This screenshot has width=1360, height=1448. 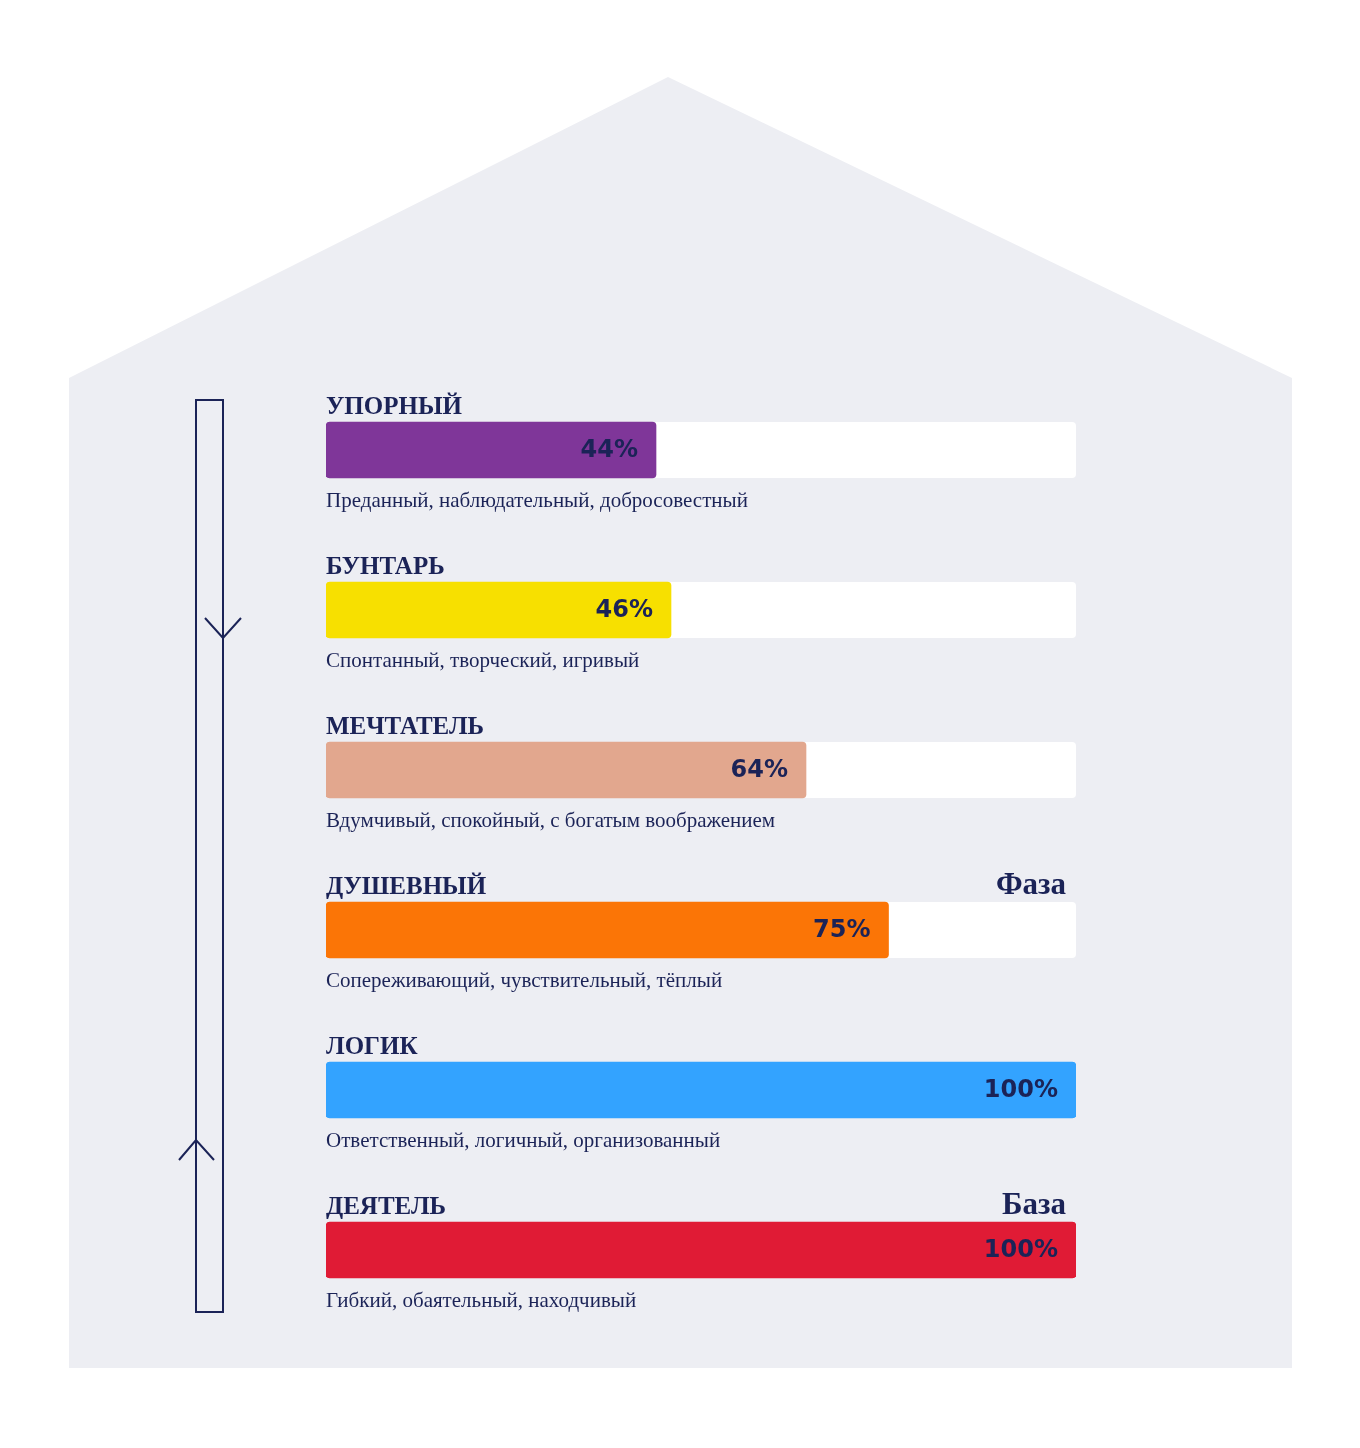 I want to click on y-tick-label: ДЕЯТЕЛЬ, so click(x=386, y=1205).